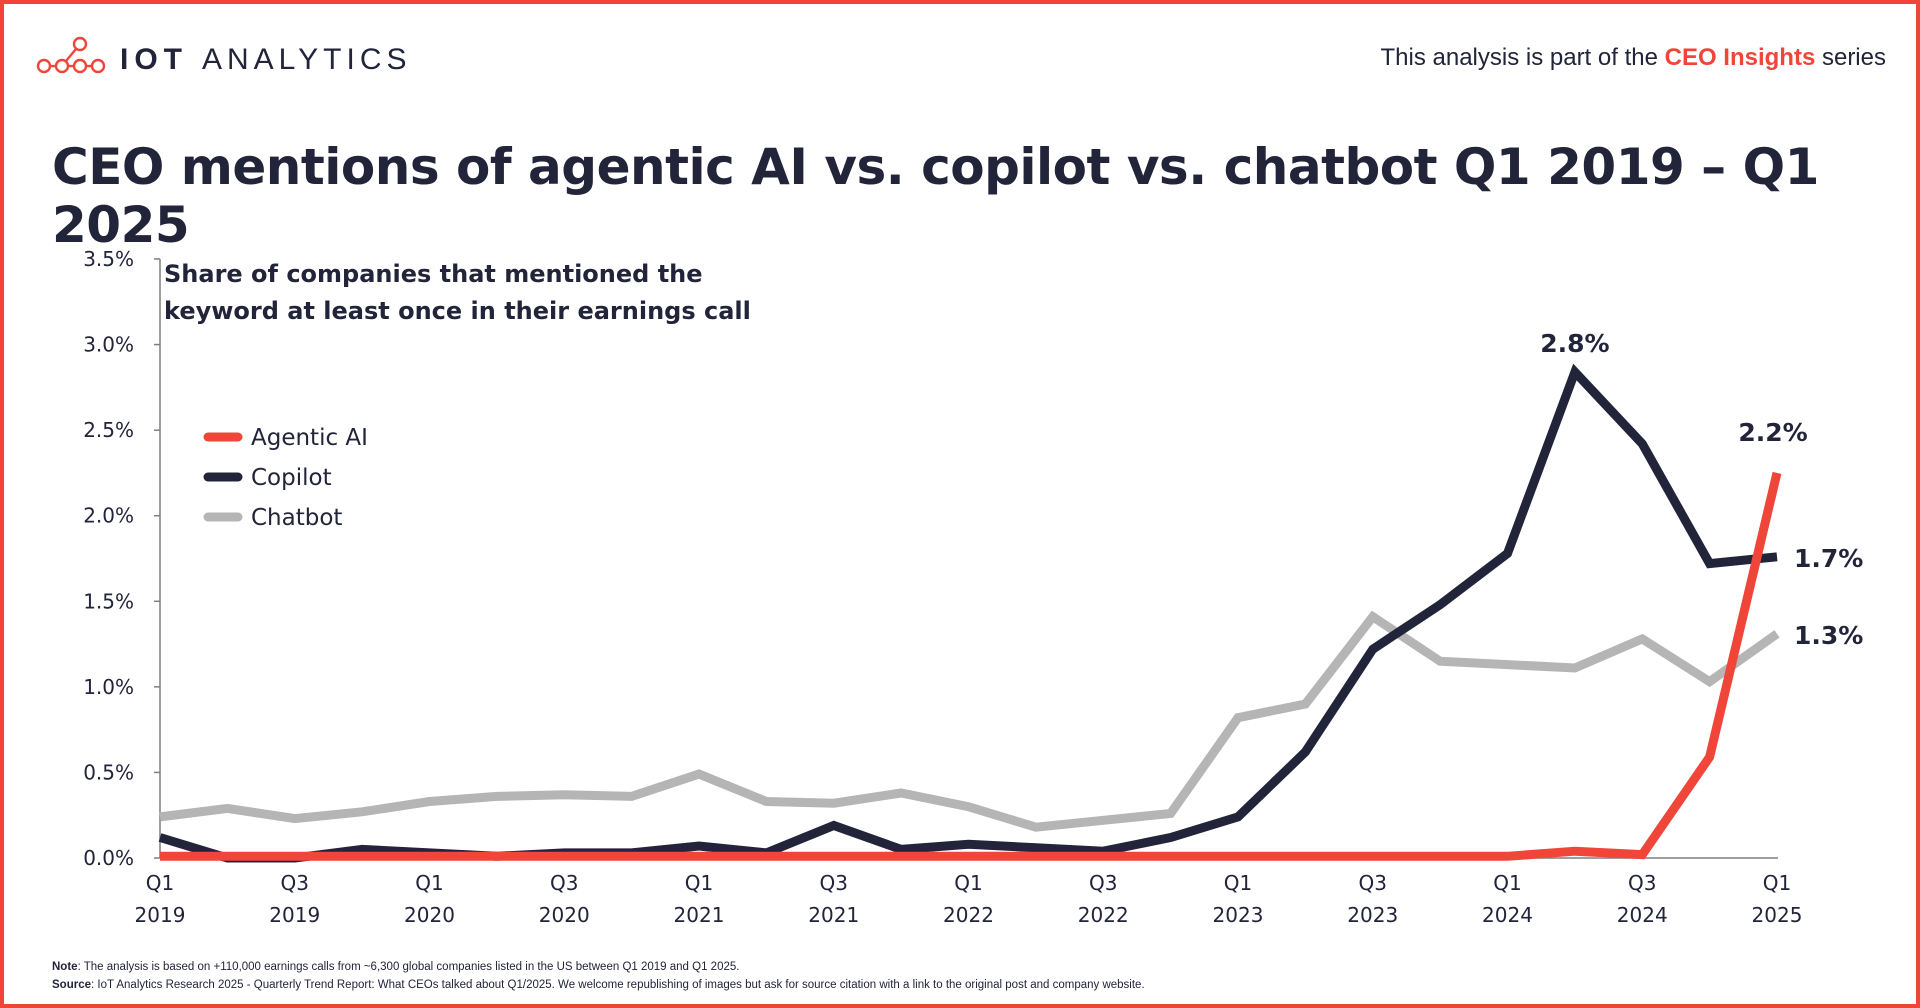 Image resolution: width=1920 pixels, height=1008 pixels. I want to click on tagline-prefix: This analysis is part of the, so click(1519, 57).